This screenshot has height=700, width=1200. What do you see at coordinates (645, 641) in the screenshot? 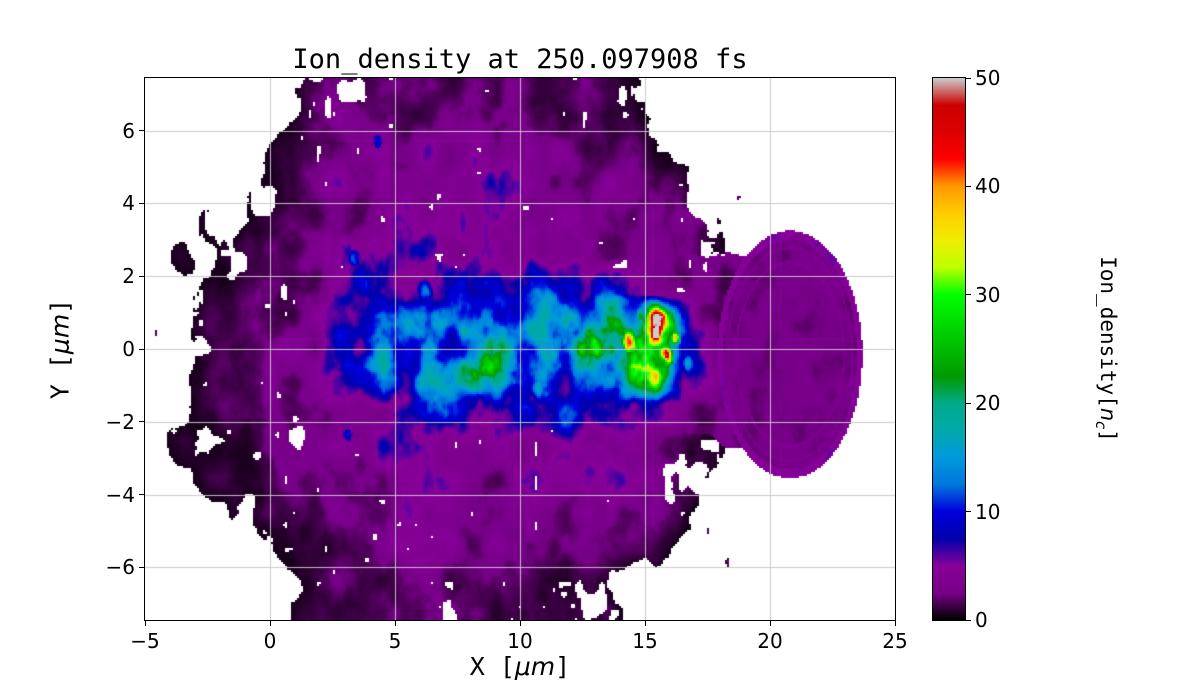
I see `x-tick-label: 15` at bounding box center [645, 641].